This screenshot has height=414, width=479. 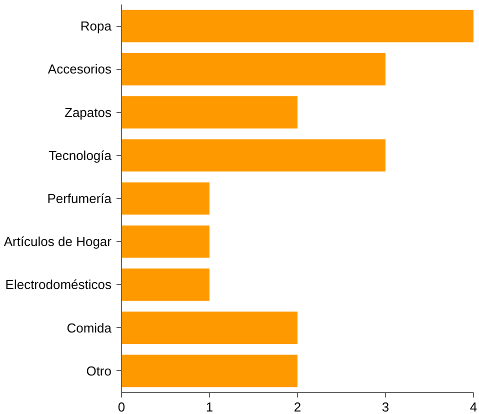 What do you see at coordinates (386, 407) in the screenshot?
I see `x-tick-label: 3` at bounding box center [386, 407].